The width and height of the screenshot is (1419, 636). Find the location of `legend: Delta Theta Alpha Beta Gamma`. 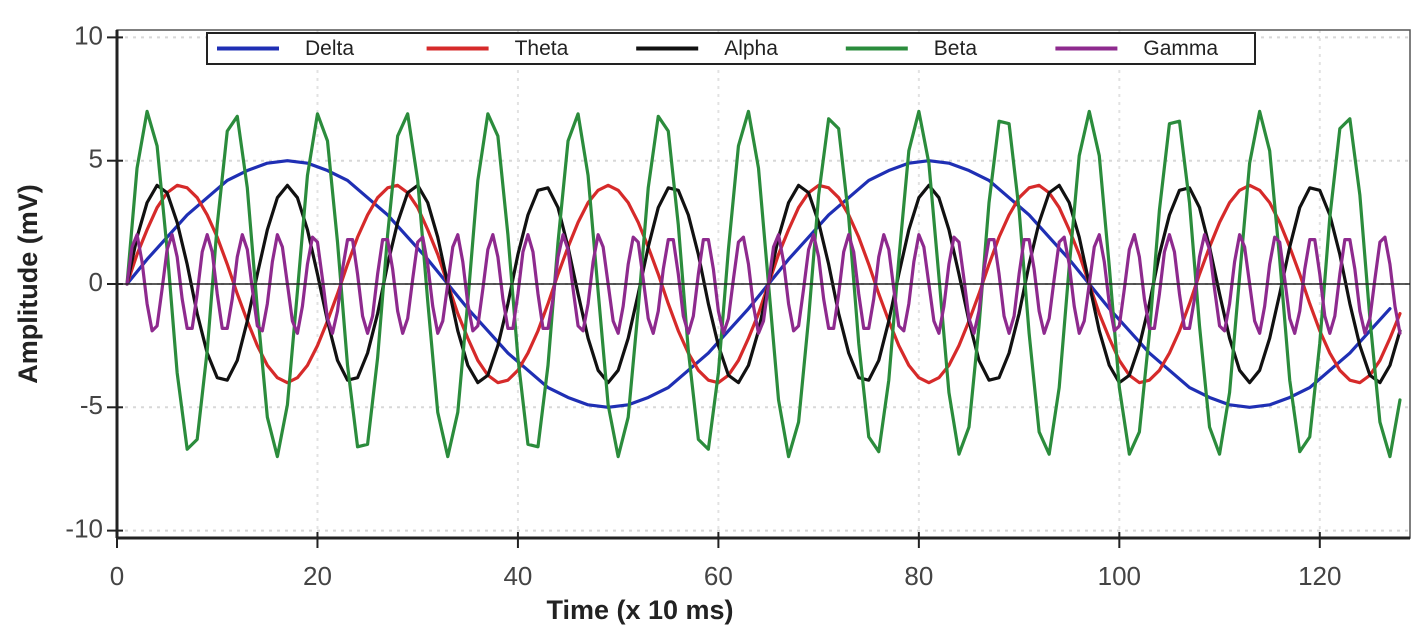

legend: Delta Theta Alpha Beta Gamma is located at coordinates (731, 48).